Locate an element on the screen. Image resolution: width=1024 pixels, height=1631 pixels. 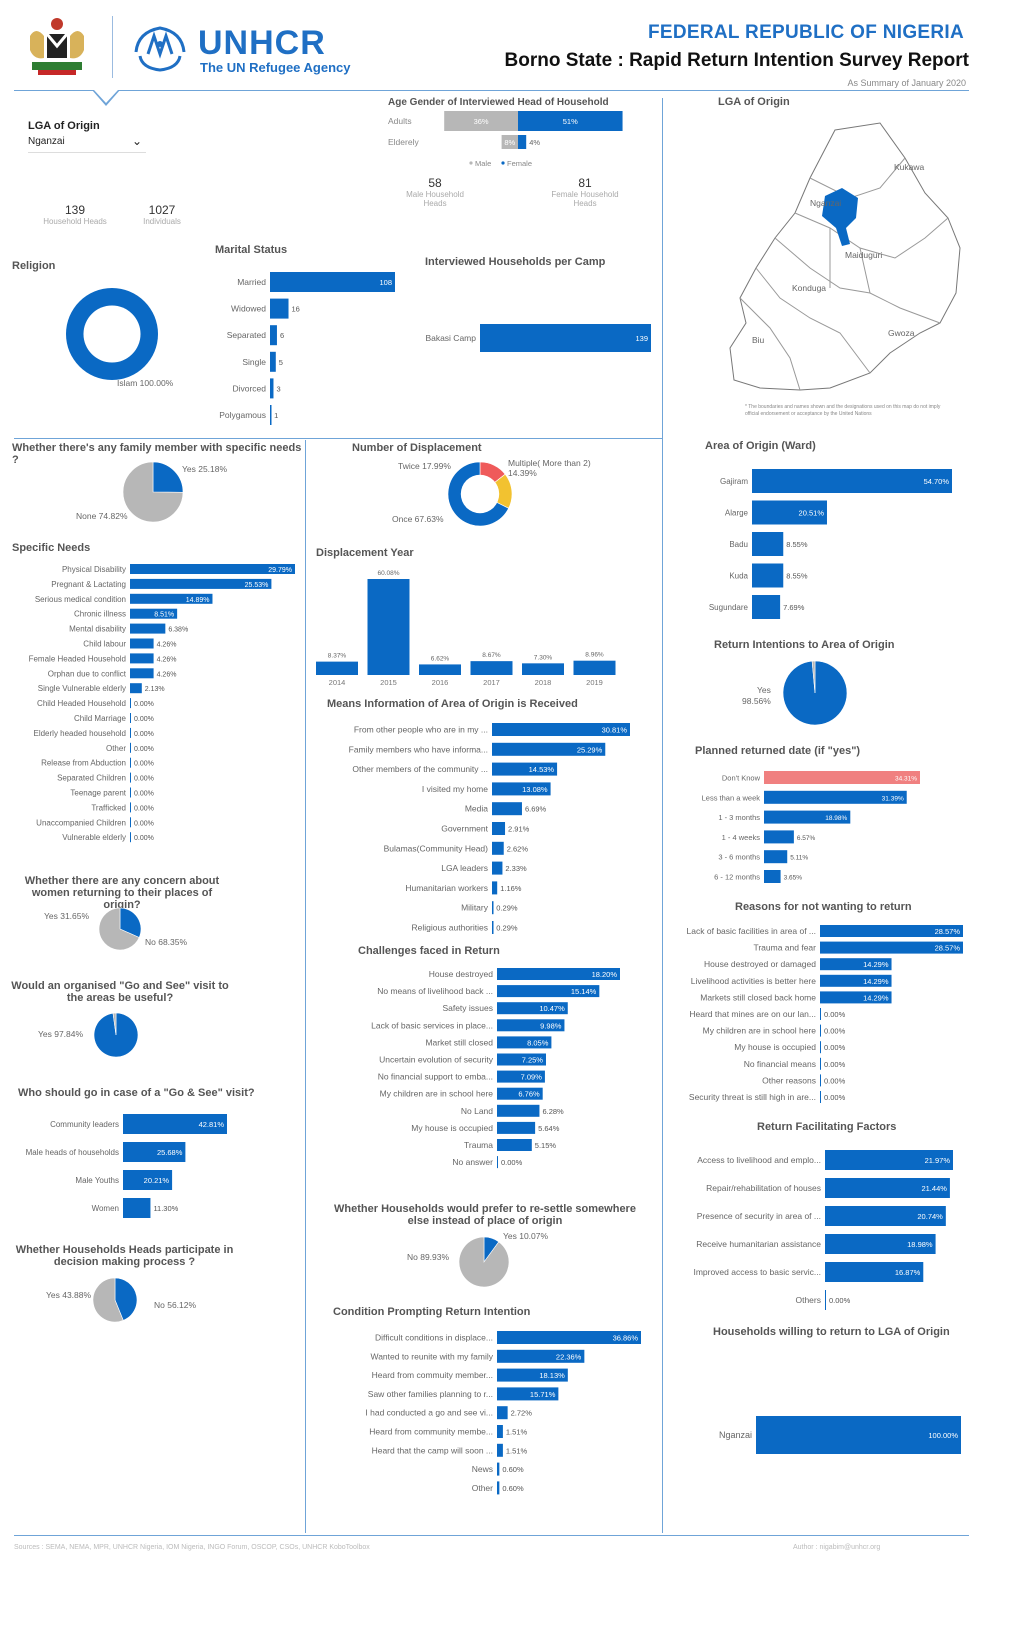
data-label: 20.21% is located at coordinates (157, 1180).